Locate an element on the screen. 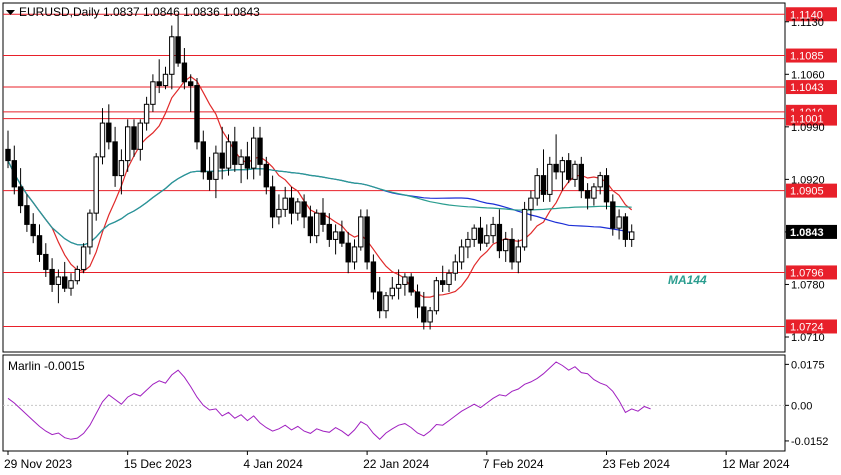 Image resolution: width=841 pixels, height=475 pixels. symbol-dropdown-icon is located at coordinates (10, 12).